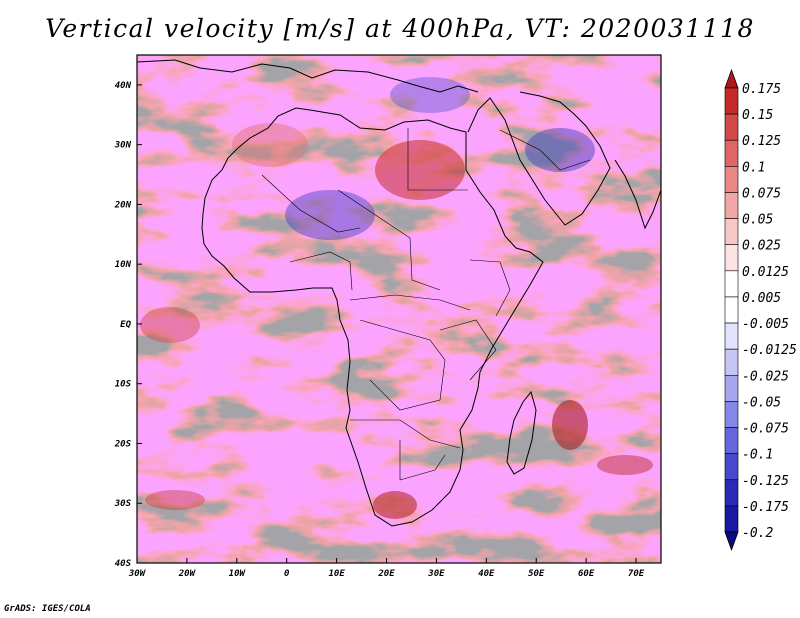 The height and width of the screenshot is (618, 800). What do you see at coordinates (536, 574) in the screenshot?
I see `lon-tick-label: 50E` at bounding box center [536, 574].